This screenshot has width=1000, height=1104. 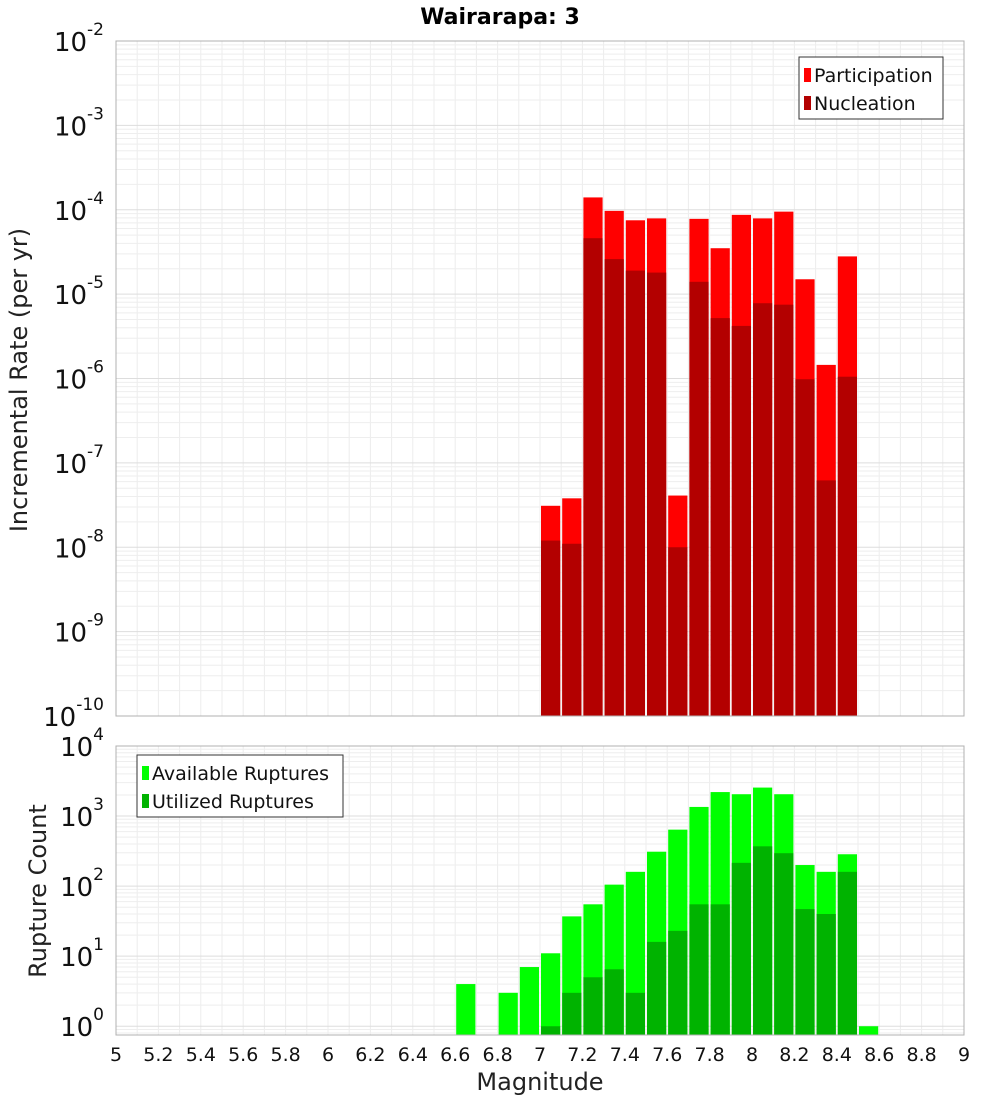 I want to click on bottom-x-tick-label: 5.2, so click(x=158, y=1055).